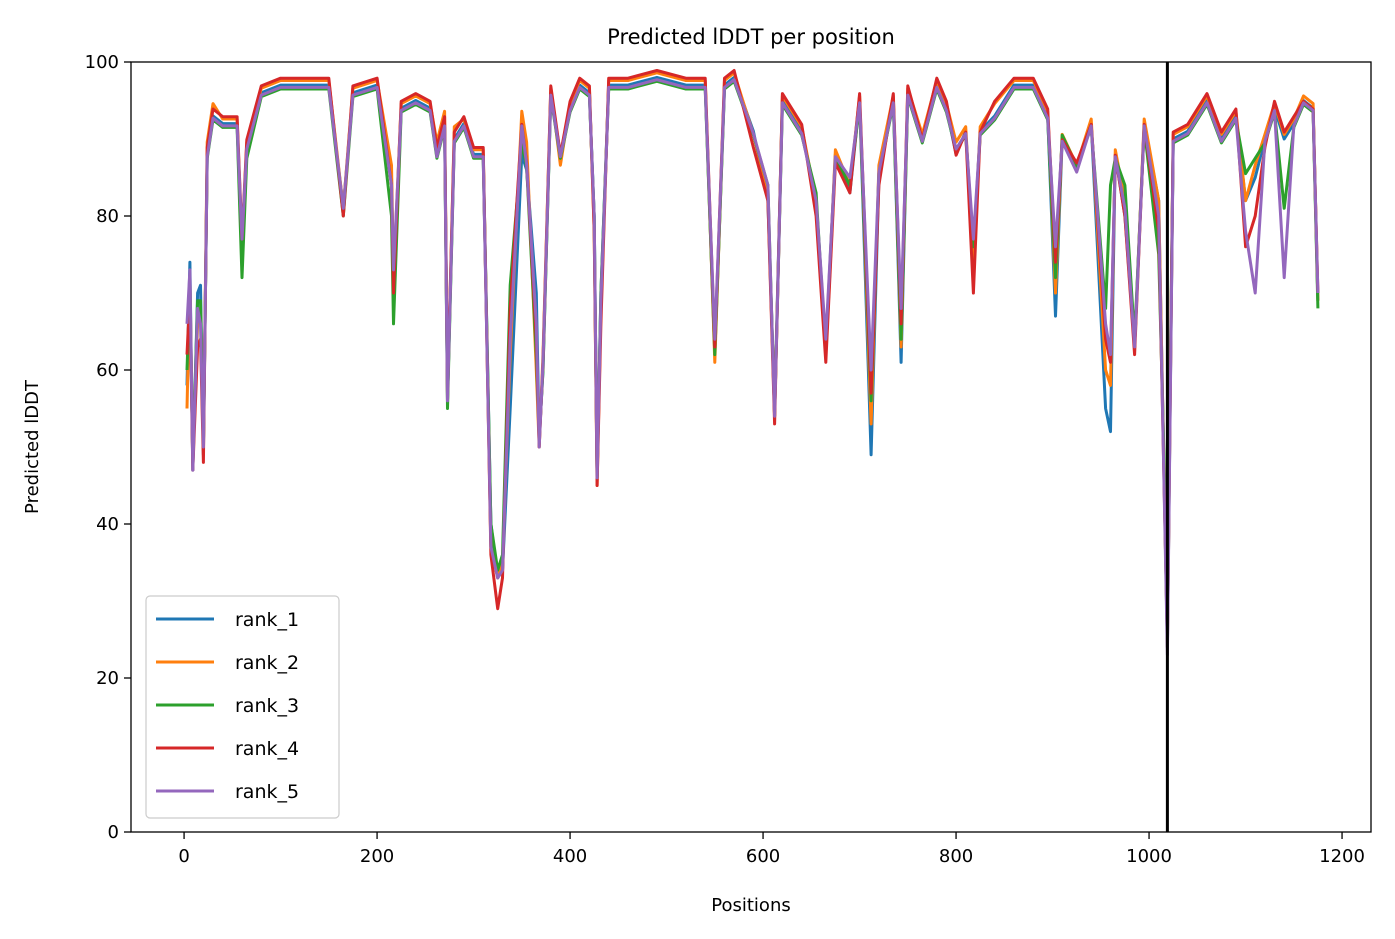  I want to click on x-tick-label: 200, so click(377, 856).